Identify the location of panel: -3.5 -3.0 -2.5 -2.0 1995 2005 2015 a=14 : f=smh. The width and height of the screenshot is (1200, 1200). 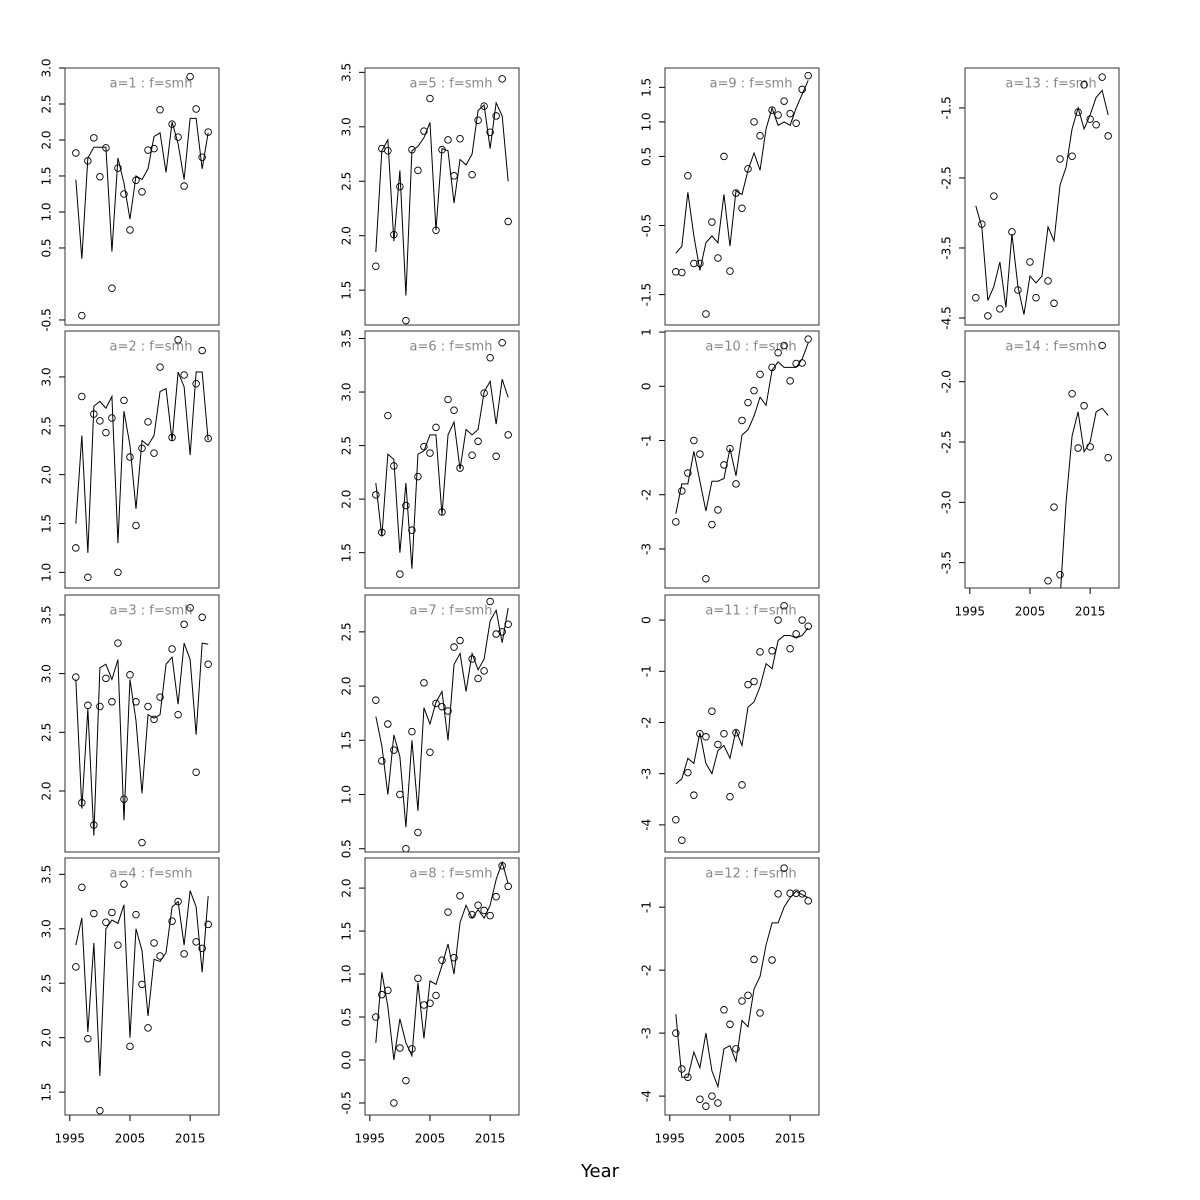
(1030, 474).